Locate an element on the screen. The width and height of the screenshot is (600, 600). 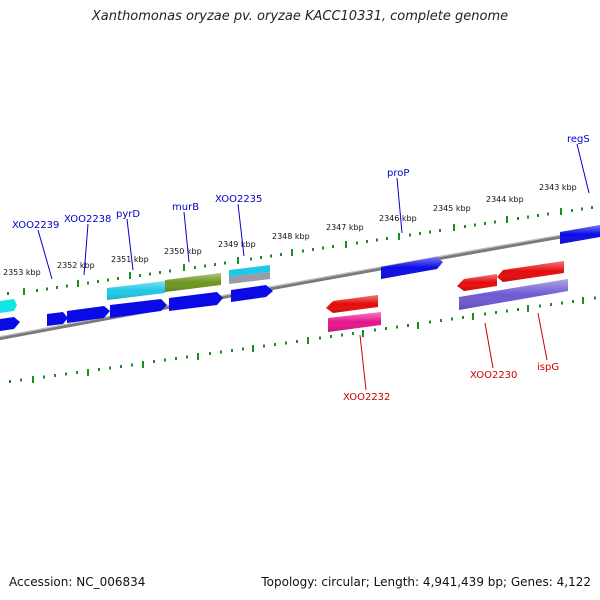
gene-label-murb: murB is located at coordinates (185, 207).